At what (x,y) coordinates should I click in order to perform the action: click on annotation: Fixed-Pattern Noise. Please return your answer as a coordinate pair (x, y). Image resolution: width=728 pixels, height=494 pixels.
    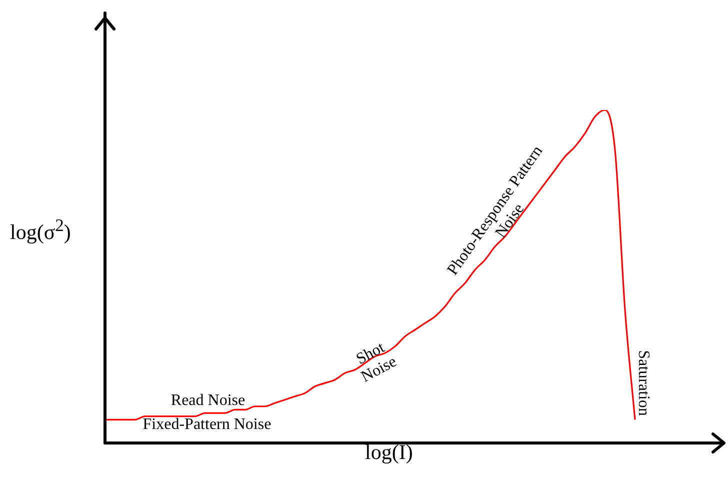
    Looking at the image, I should click on (207, 425).